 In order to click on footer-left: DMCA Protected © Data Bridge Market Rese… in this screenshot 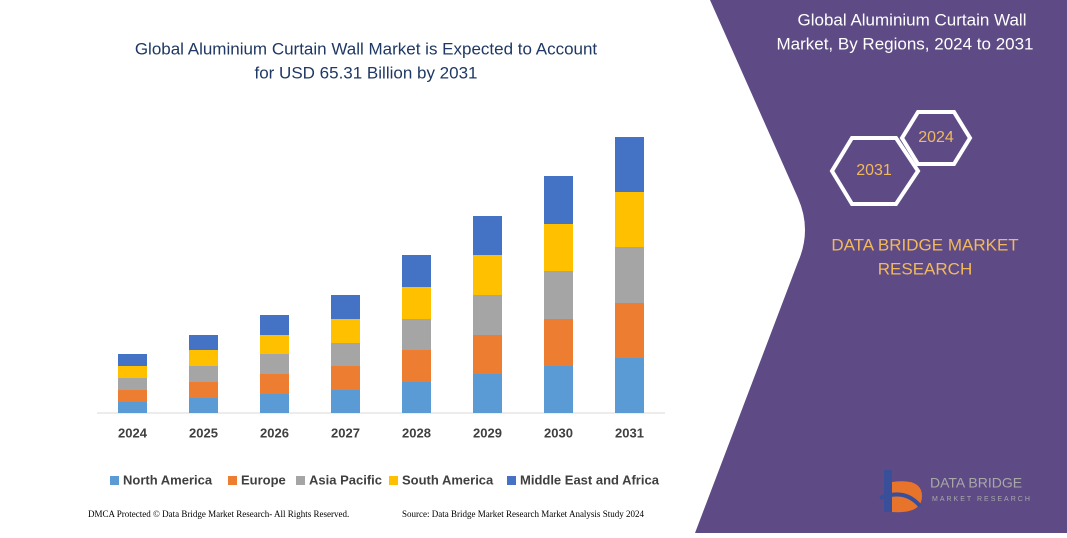, I will do `click(218, 514)`.